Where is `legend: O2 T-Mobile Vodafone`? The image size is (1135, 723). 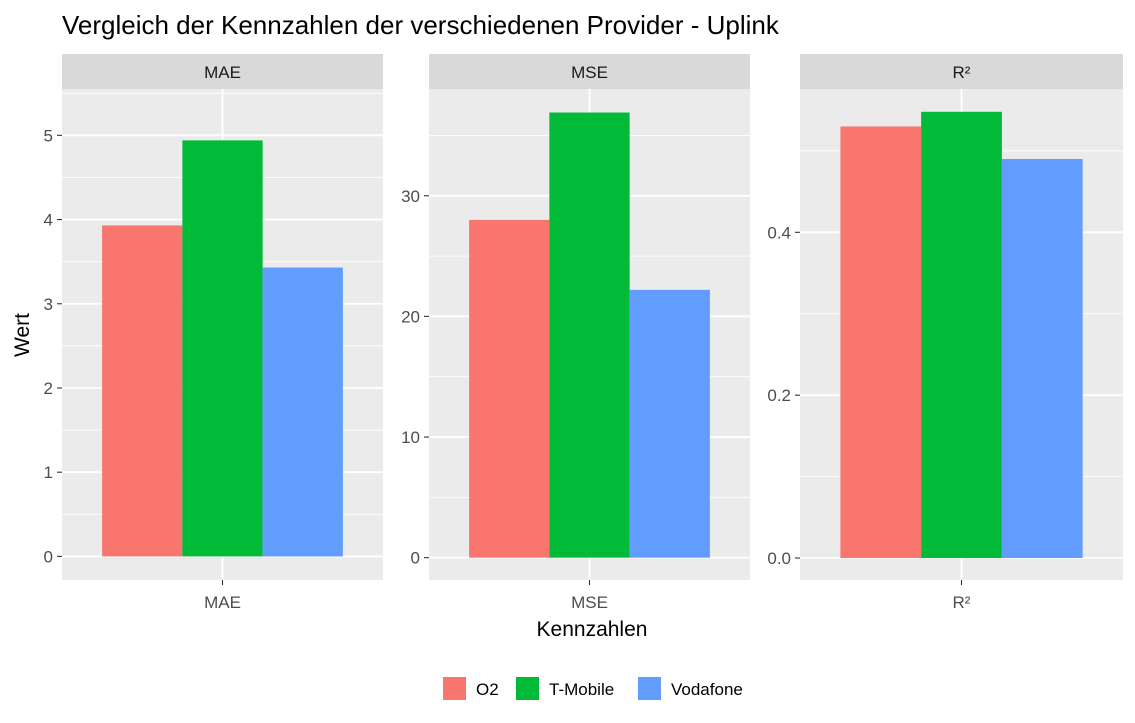 legend: O2 T-Mobile Vodafone is located at coordinates (593, 688).